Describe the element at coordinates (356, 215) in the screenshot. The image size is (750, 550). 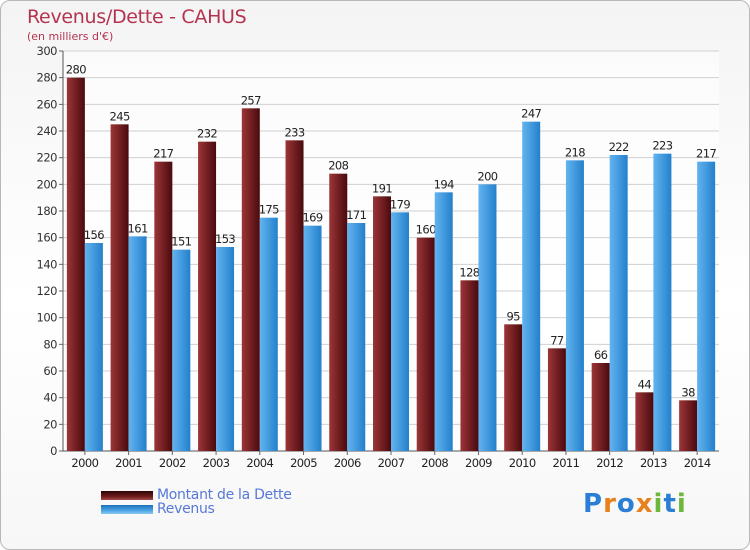
I see `revenus-value-label: 171` at that location.